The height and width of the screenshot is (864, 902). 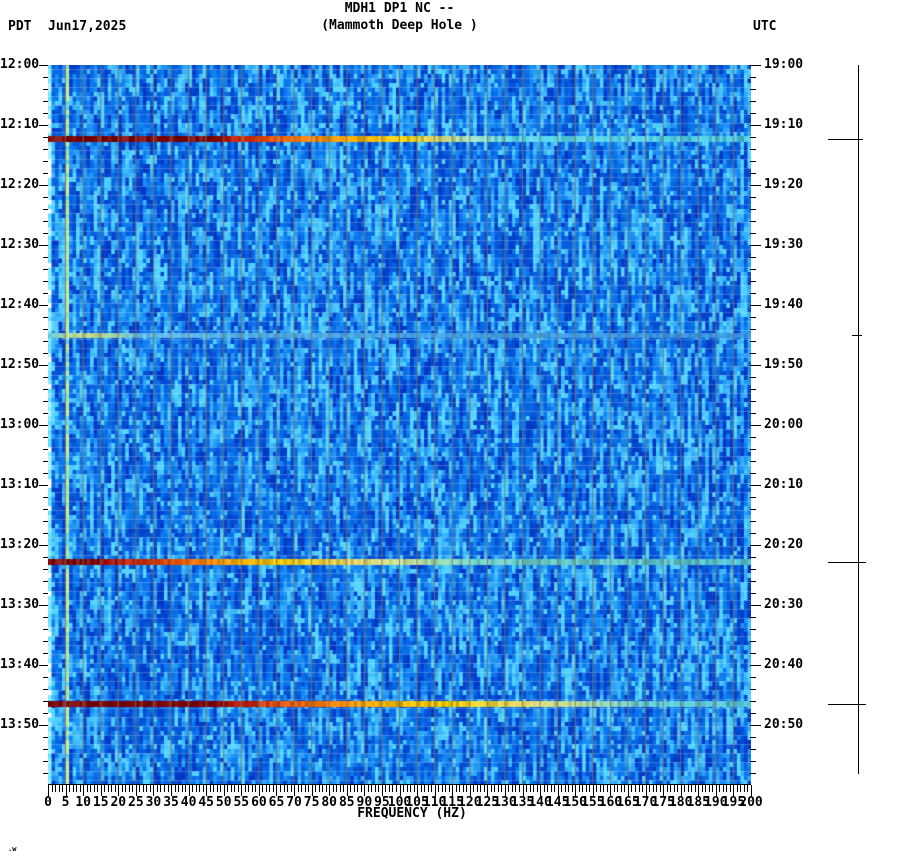 What do you see at coordinates (663, 802) in the screenshot?
I see `freq-tick-label: 175` at bounding box center [663, 802].